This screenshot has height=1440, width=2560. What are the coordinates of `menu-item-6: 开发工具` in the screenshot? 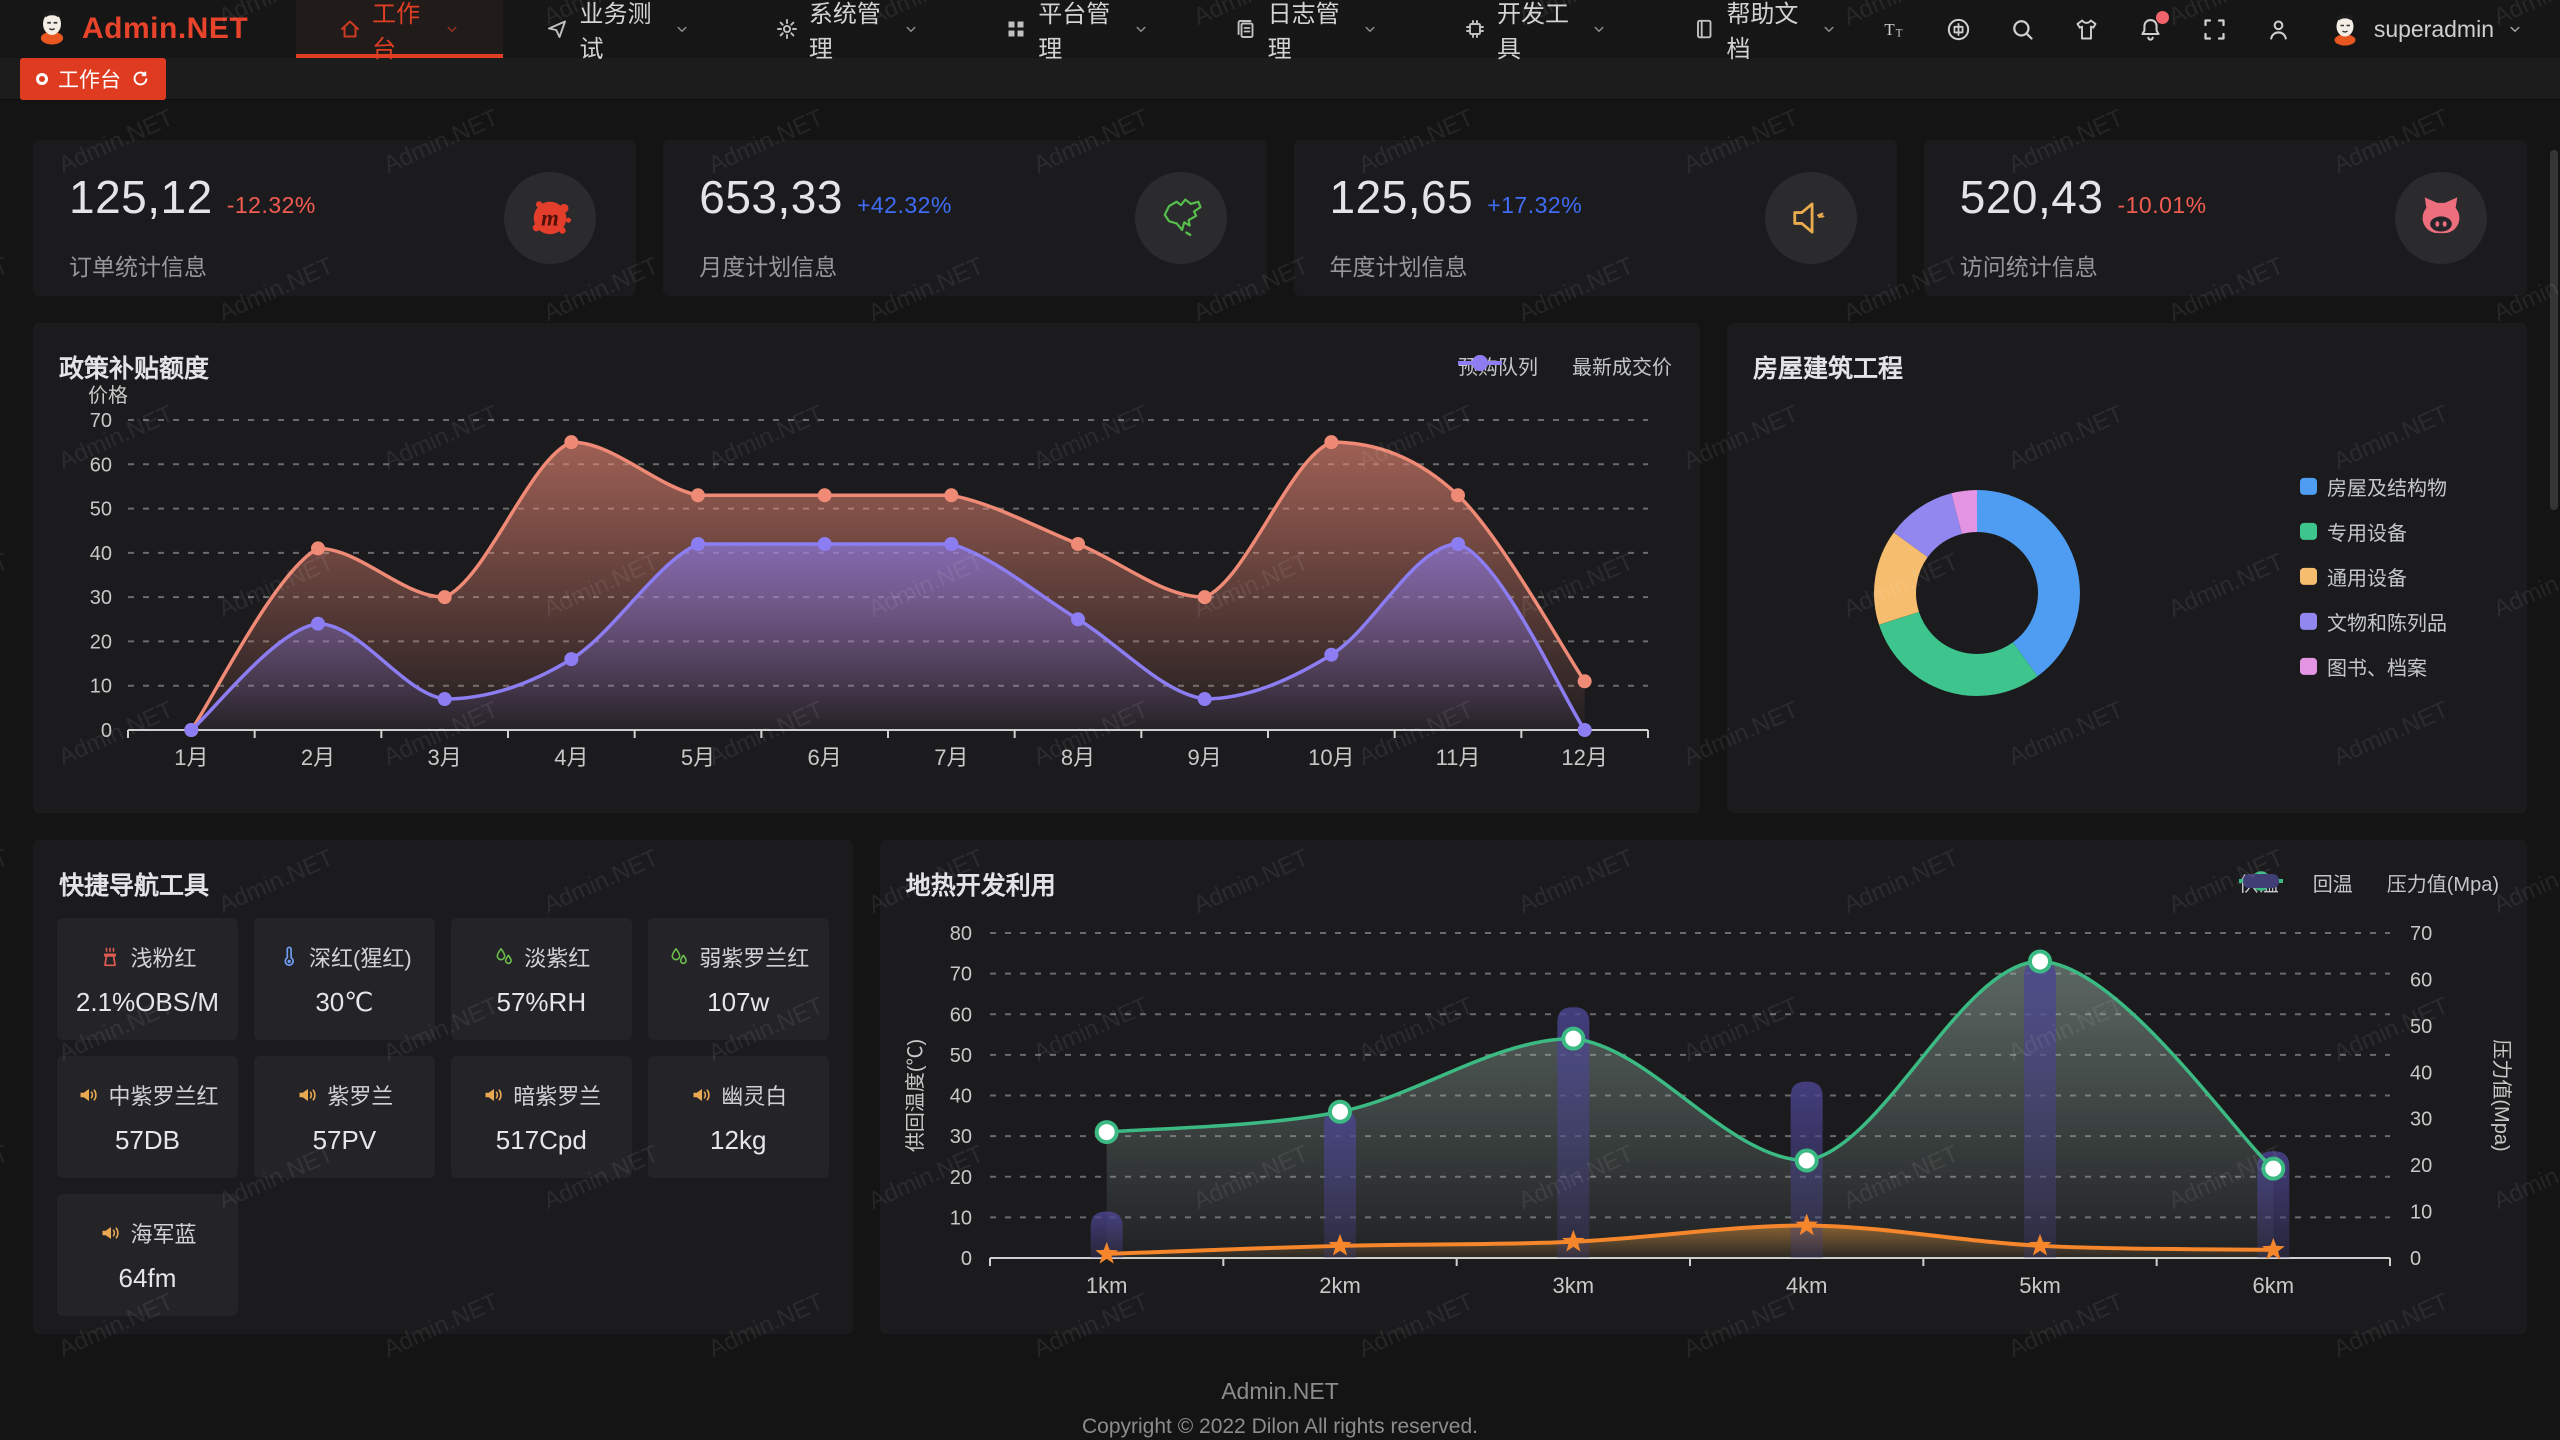 It's located at (1535, 31).